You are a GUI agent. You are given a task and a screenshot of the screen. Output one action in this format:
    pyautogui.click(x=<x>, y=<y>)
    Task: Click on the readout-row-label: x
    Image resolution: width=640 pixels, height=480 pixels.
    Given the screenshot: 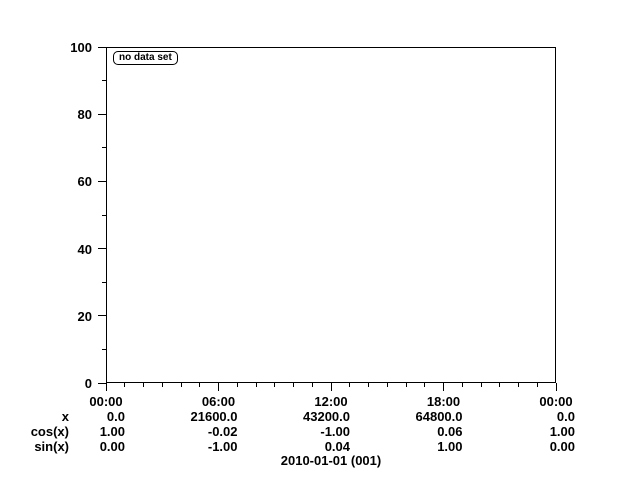 What is the action you would take?
    pyautogui.click(x=65, y=416)
    